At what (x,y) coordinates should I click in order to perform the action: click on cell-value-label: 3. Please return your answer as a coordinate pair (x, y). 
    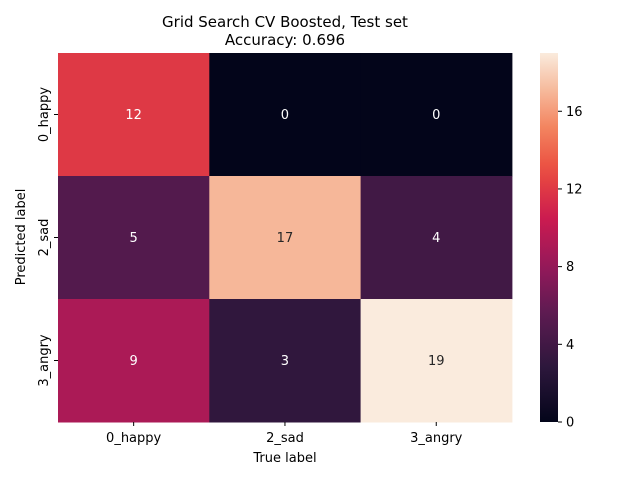
    Looking at the image, I should click on (285, 361).